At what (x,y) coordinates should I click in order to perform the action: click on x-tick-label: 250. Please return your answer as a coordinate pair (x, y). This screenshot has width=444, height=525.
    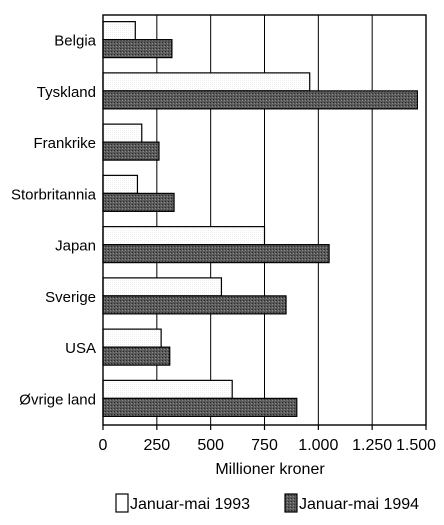
    Looking at the image, I should click on (156, 445).